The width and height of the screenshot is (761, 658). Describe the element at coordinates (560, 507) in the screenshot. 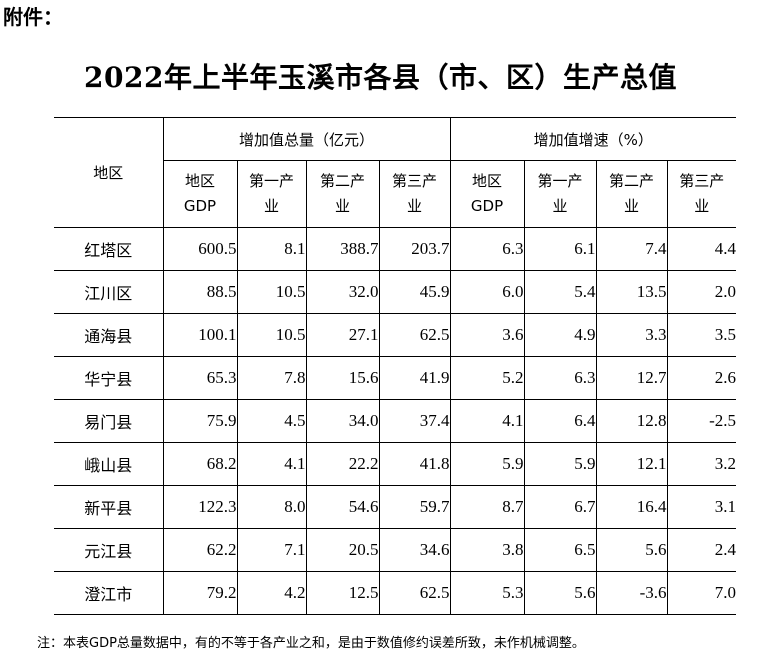

I see `value-cell: 6.7` at that location.